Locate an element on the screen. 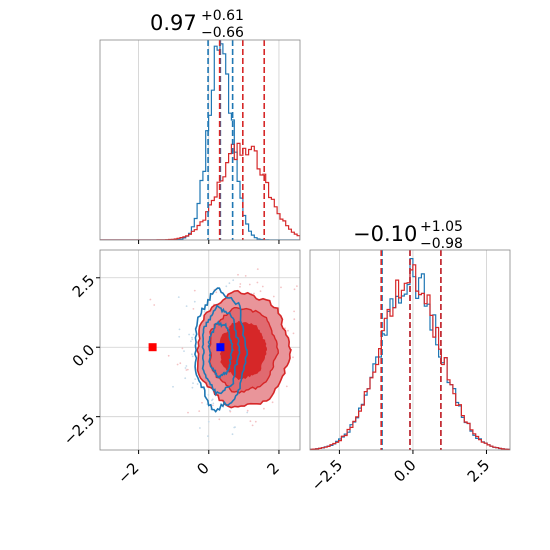 The height and width of the screenshot is (550, 550). histogram-y-marks is located at coordinates (410, 350).